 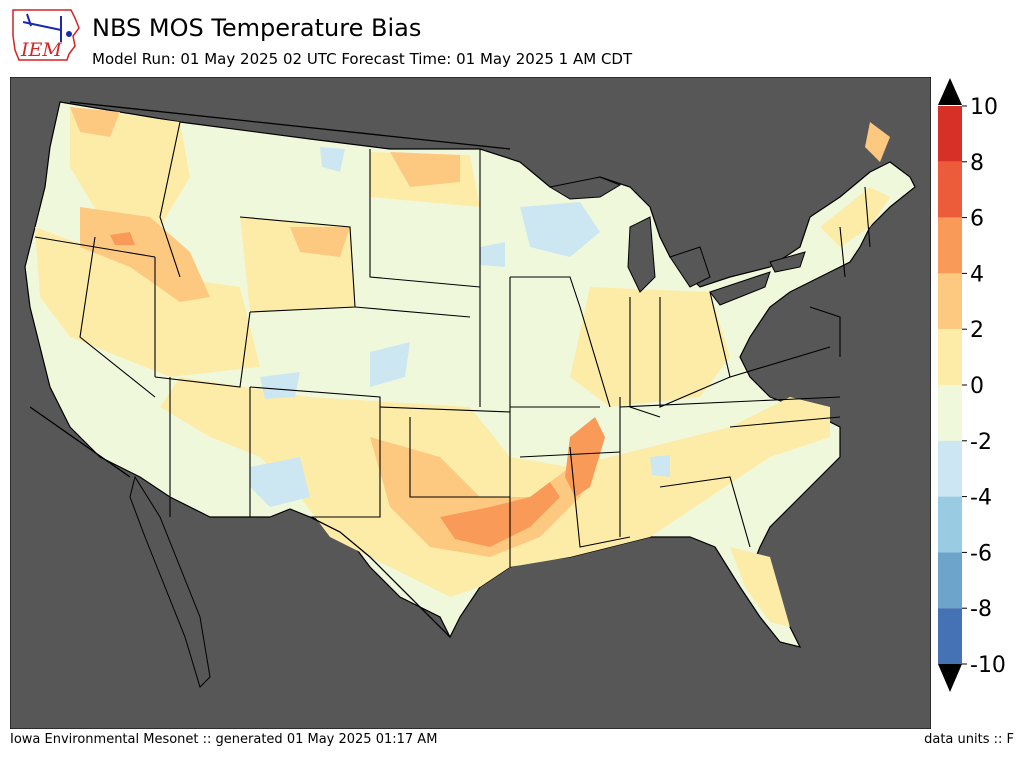 What do you see at coordinates (950, 91) in the screenshot?
I see `colorbar-over-arrow` at bounding box center [950, 91].